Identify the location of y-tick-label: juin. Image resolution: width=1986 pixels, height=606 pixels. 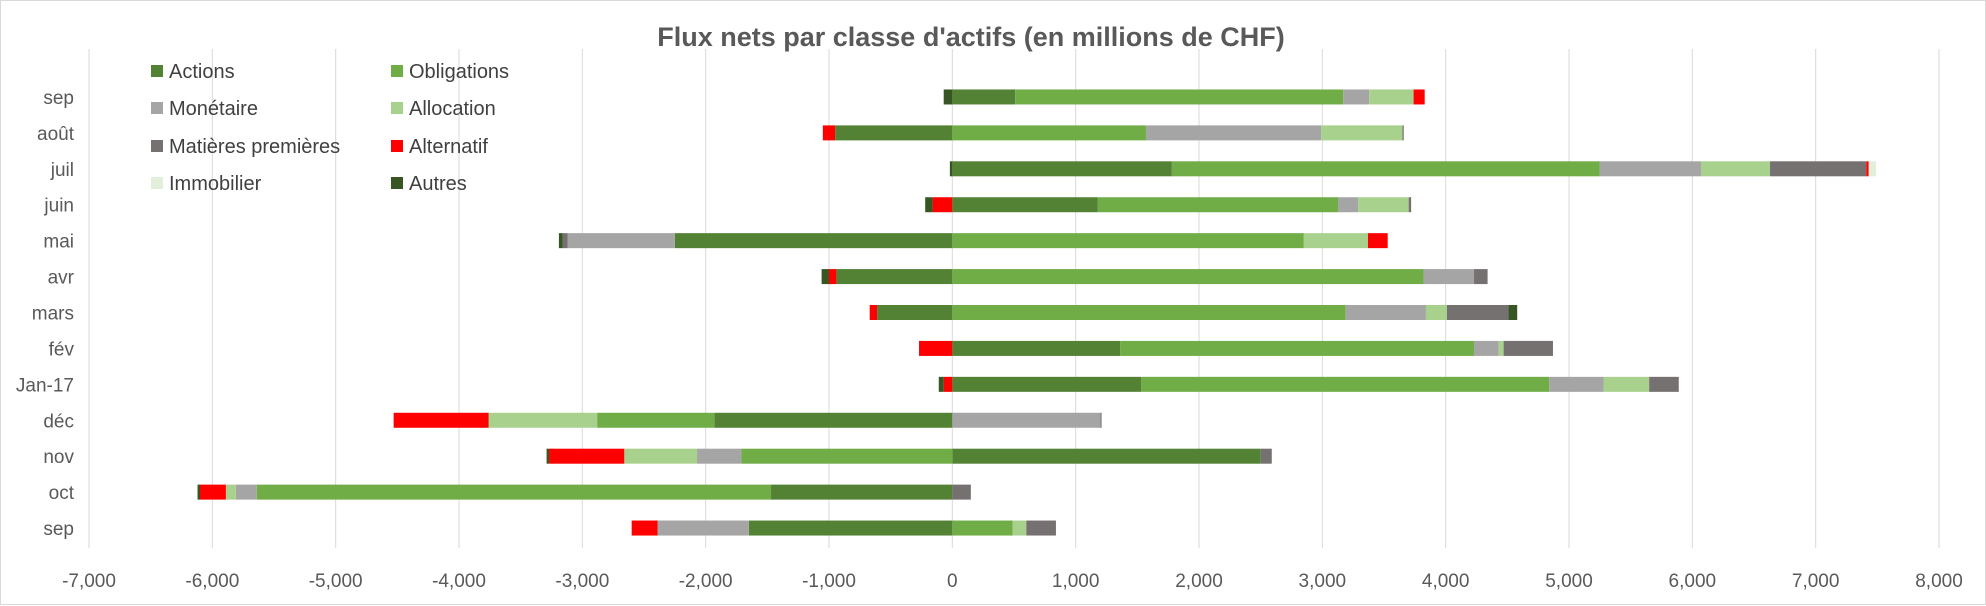
(58, 206).